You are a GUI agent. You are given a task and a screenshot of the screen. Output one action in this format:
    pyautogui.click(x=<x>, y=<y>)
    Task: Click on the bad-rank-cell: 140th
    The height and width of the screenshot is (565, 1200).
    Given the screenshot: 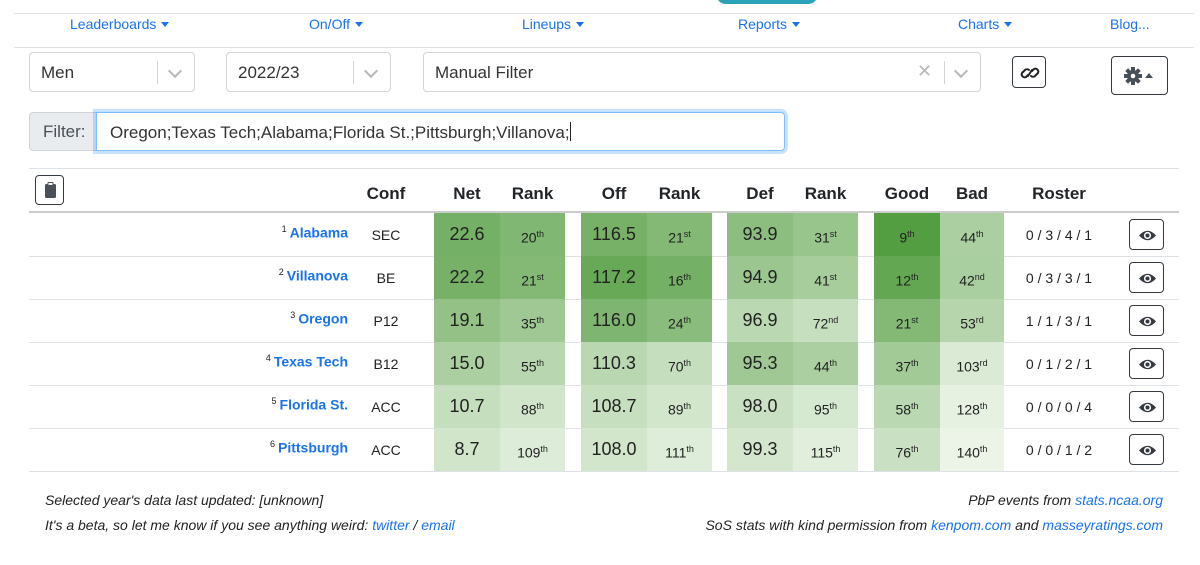 What is the action you would take?
    pyautogui.click(x=972, y=449)
    